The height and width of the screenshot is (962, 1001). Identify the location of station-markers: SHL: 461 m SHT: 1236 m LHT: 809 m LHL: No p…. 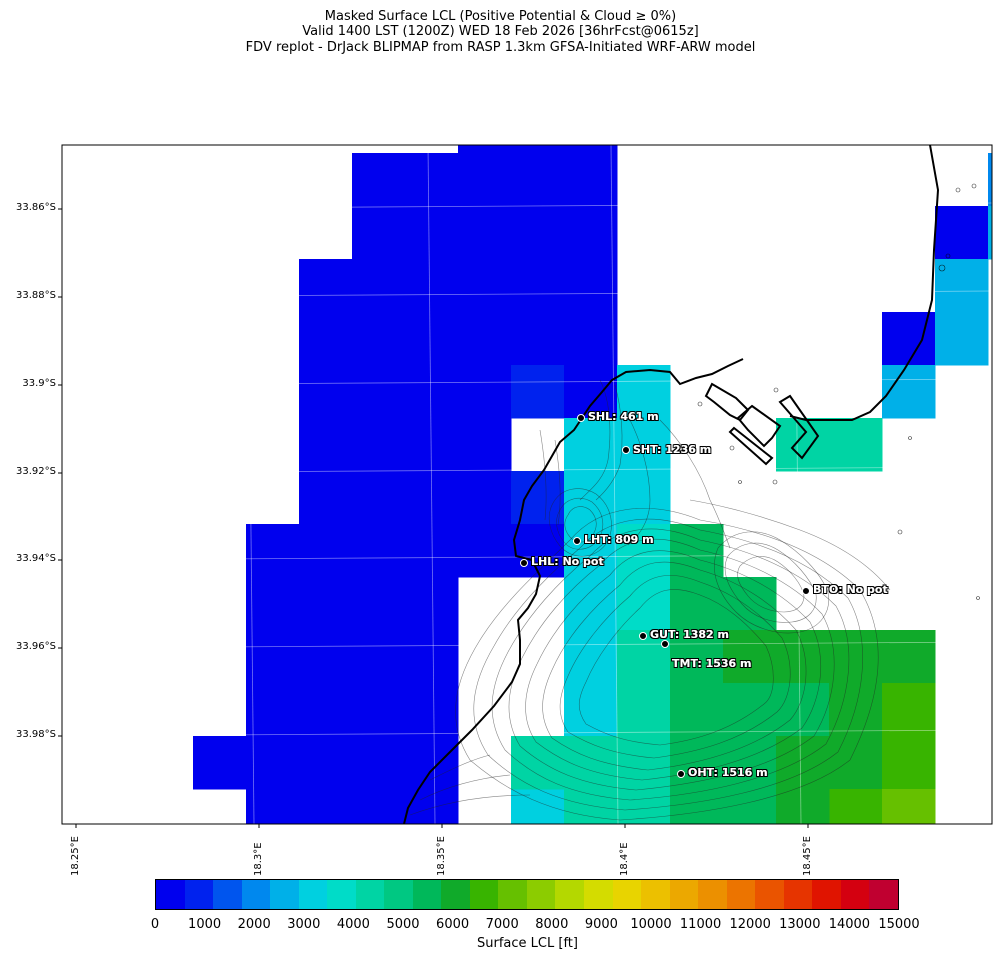
(704, 594).